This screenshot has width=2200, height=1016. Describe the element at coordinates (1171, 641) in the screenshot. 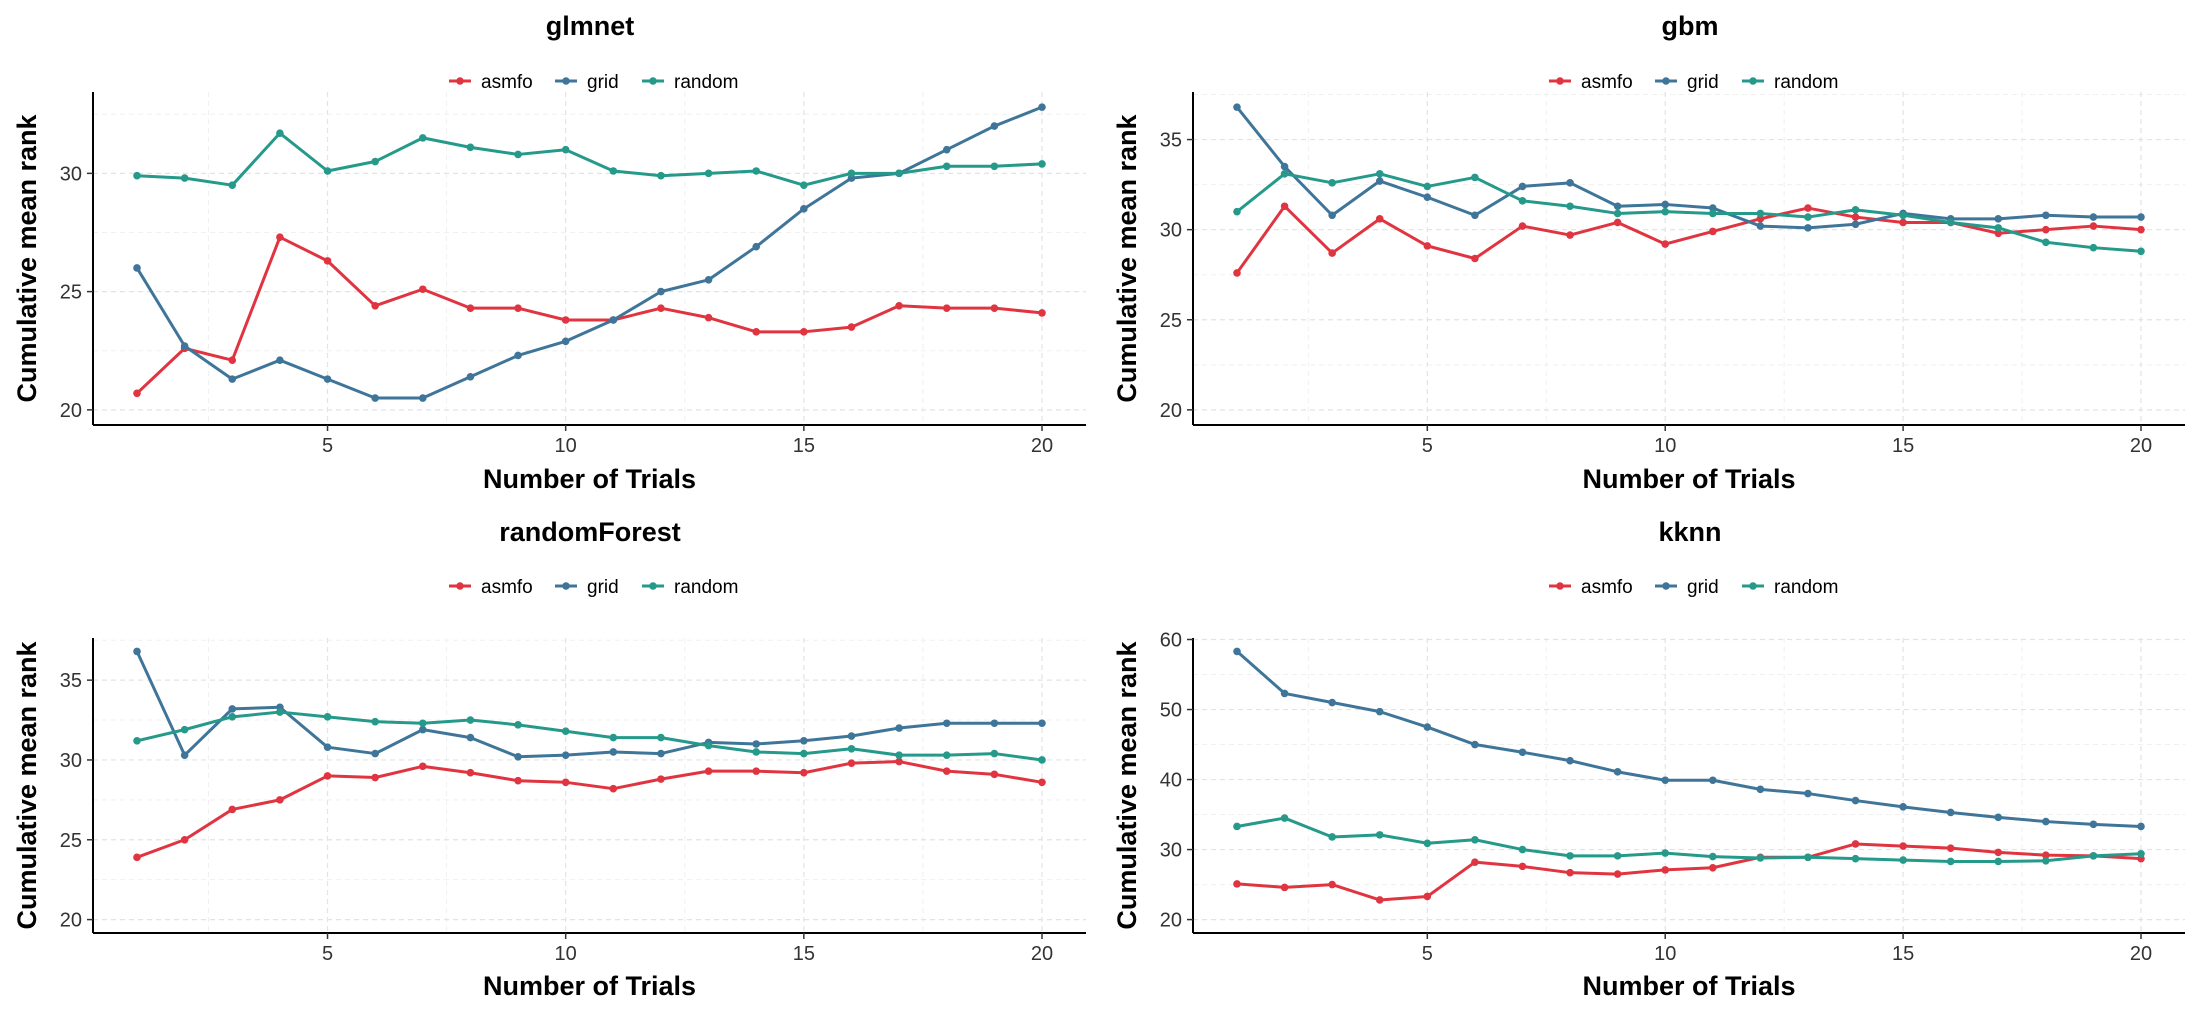

I see `y-tick-label: 60` at that location.